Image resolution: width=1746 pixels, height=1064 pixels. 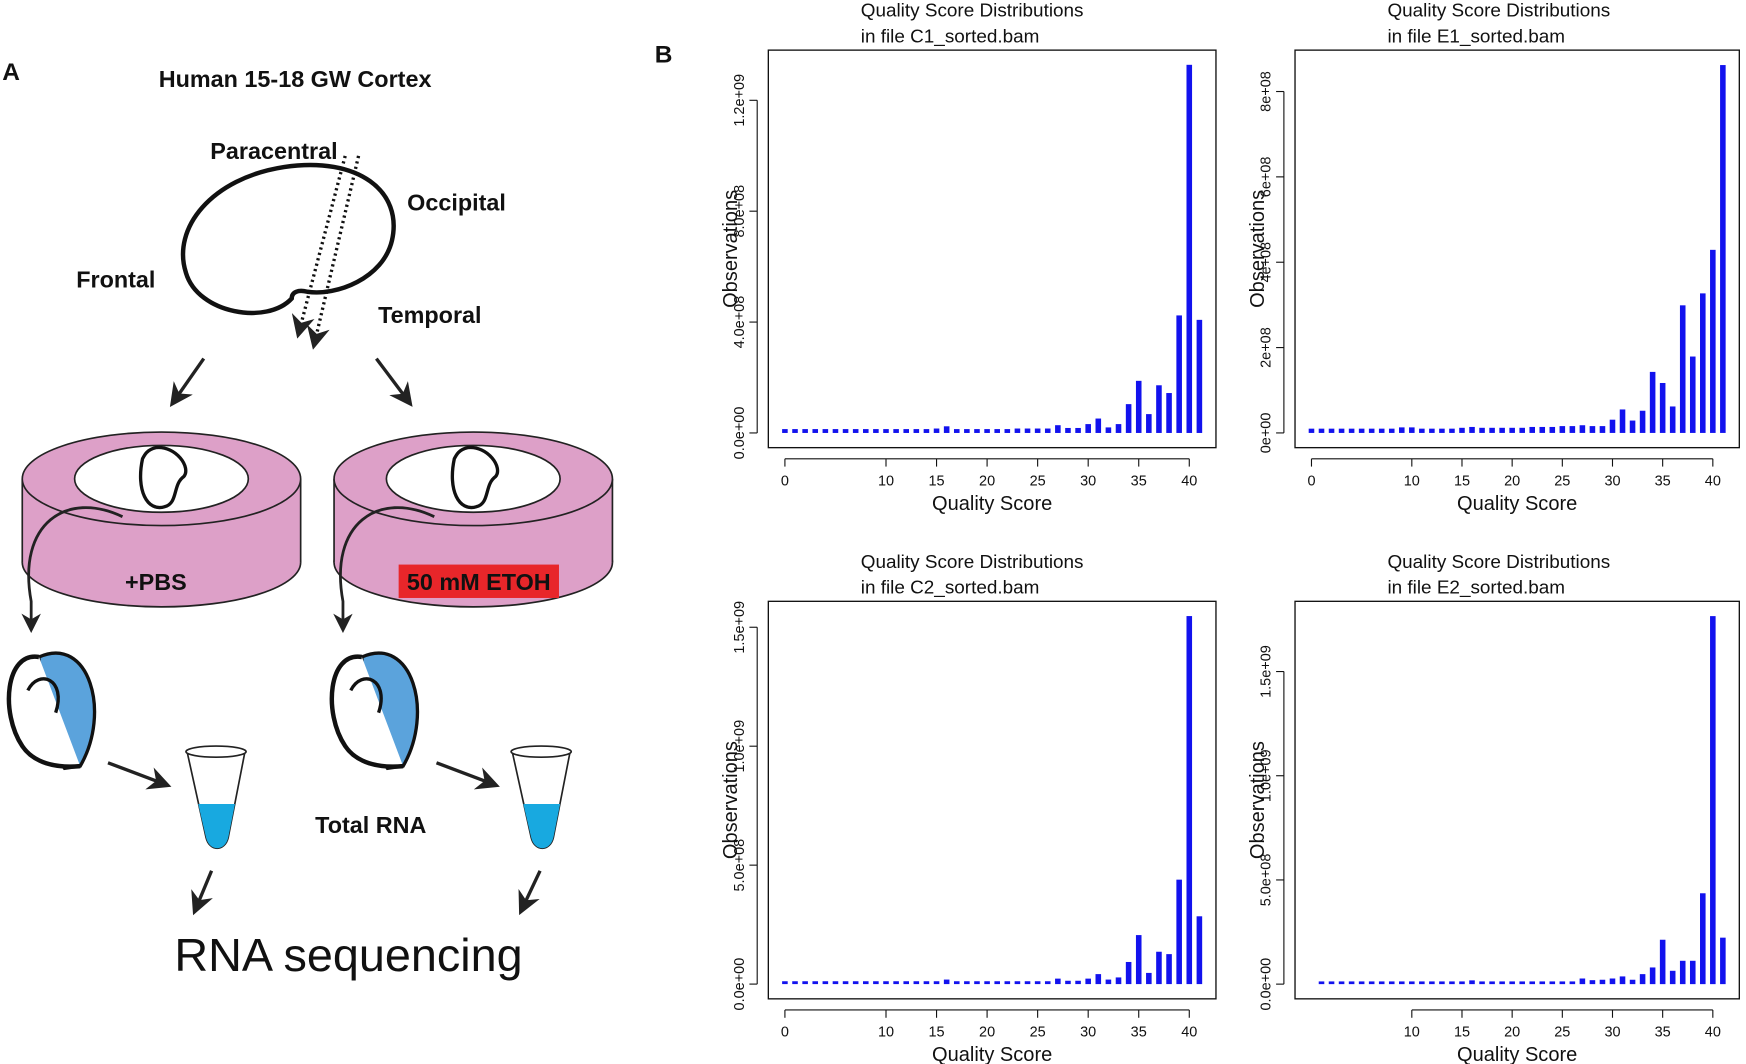 I want to click on chart-title: Quality Score Distributions, so click(x=1498, y=562).